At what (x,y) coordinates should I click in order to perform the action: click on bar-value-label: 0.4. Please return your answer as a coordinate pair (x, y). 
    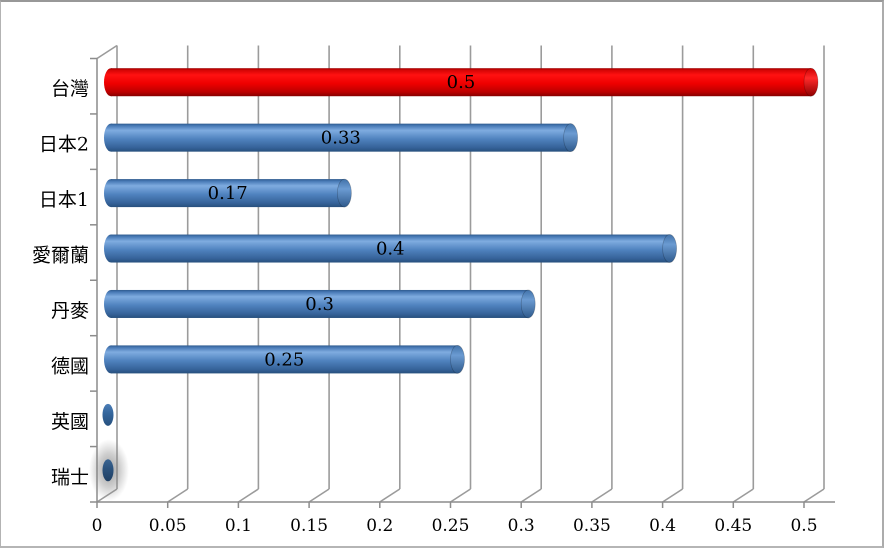
    Looking at the image, I should click on (390, 249).